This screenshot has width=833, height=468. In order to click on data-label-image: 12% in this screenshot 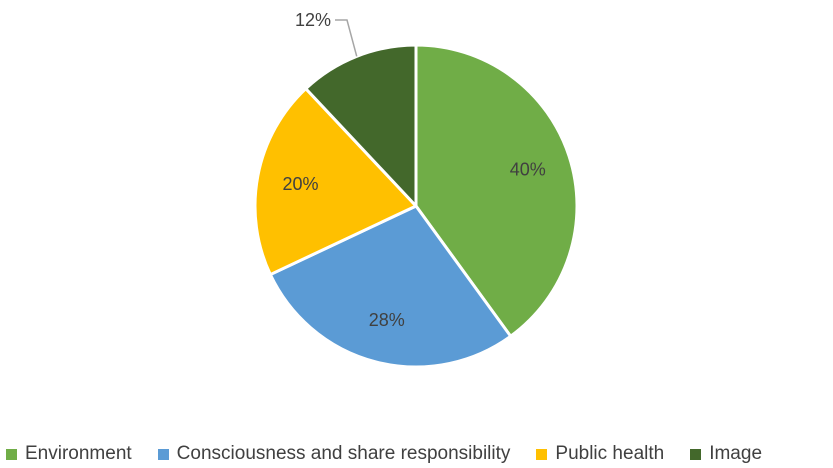, I will do `click(313, 20)`.